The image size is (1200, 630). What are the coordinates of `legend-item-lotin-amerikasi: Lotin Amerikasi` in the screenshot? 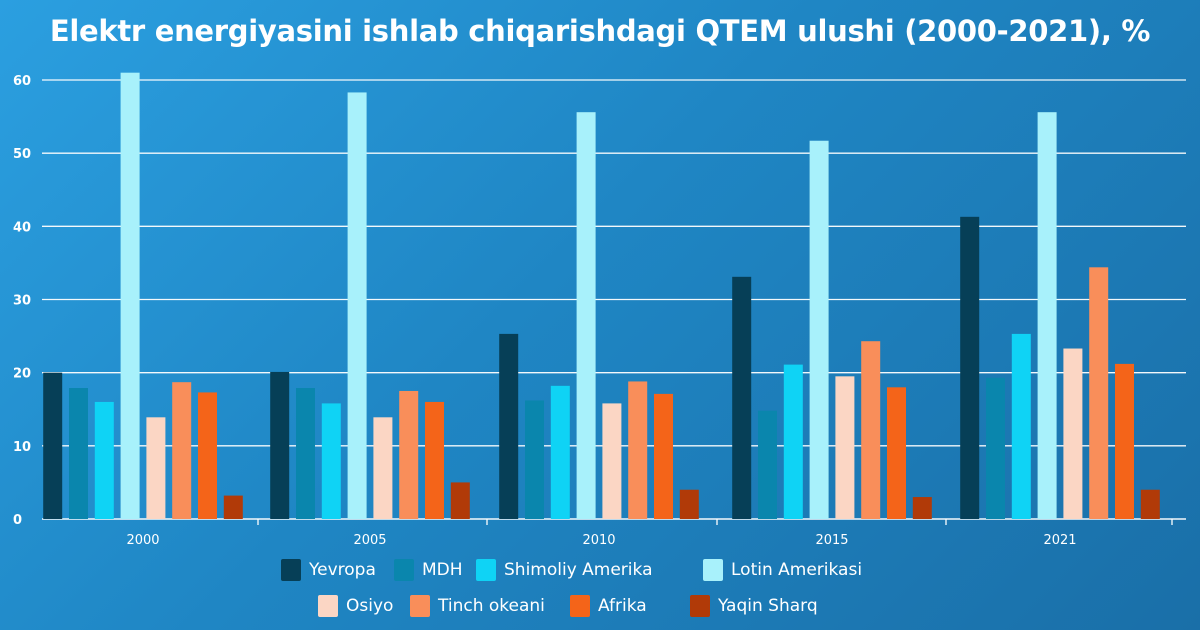 It's located at (782, 570).